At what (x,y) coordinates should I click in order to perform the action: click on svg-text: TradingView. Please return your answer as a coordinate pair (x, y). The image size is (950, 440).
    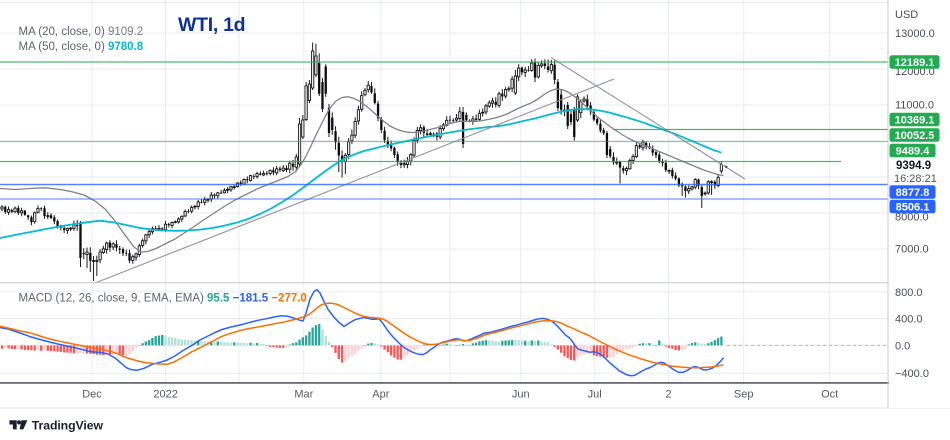
    Looking at the image, I should click on (68, 425).